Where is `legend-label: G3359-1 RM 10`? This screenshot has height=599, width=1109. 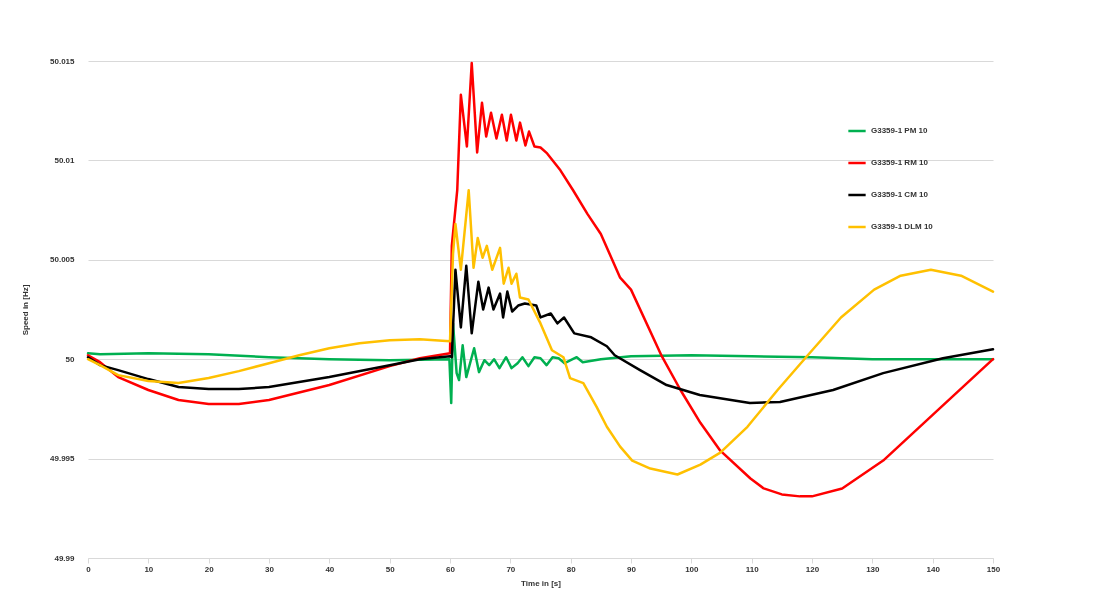
legend-label: G3359-1 RM 10 is located at coordinates (900, 162).